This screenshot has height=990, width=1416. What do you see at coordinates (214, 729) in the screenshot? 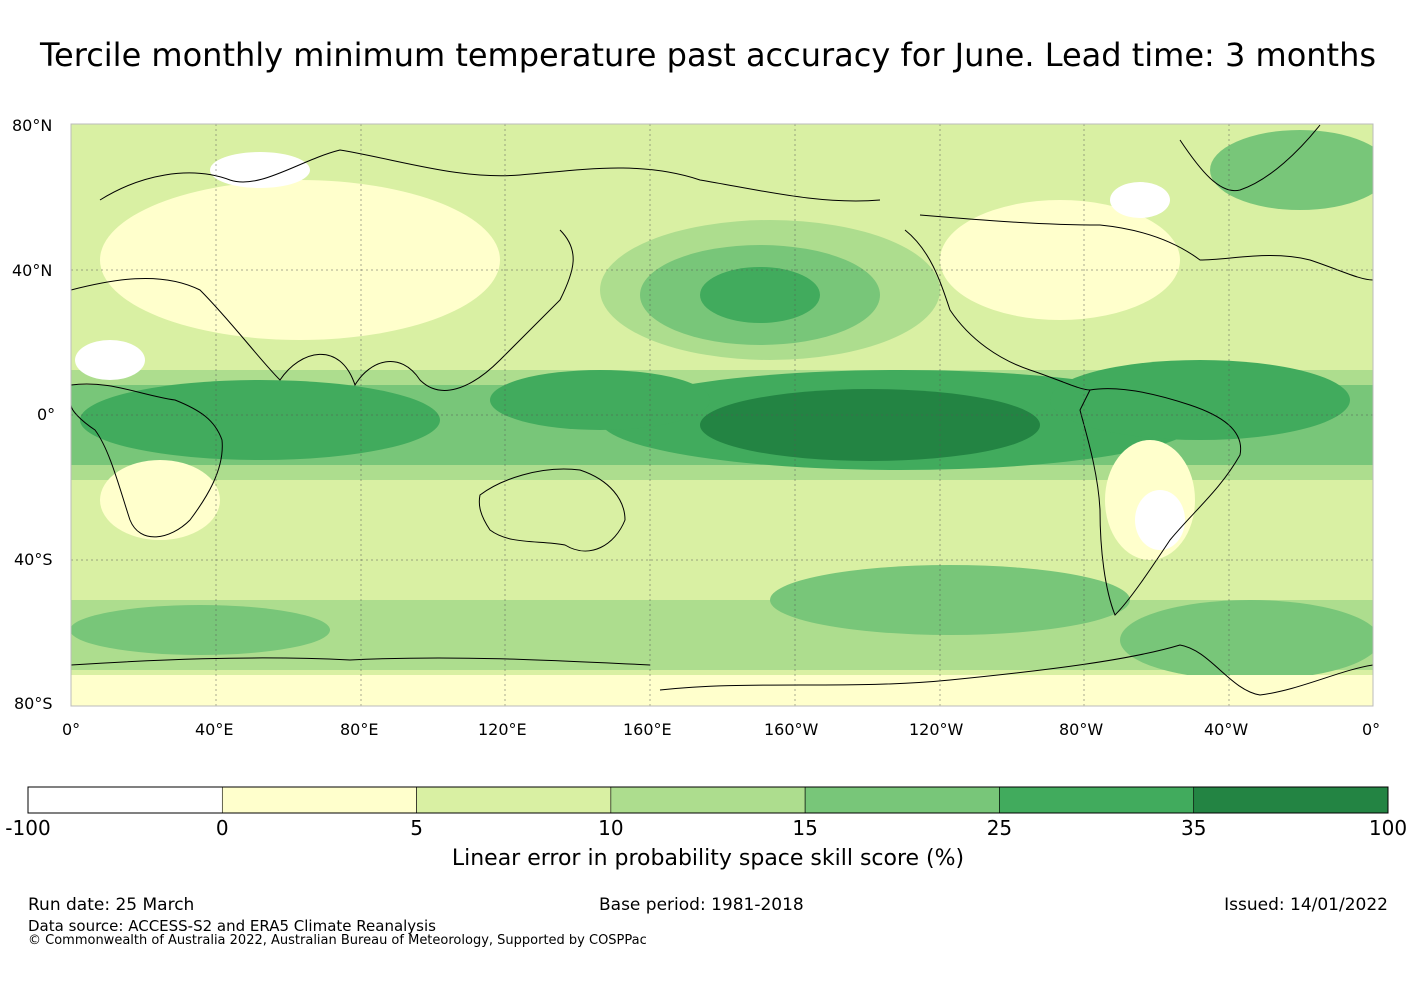
I see `lon-label-40e: 40°E` at bounding box center [214, 729].